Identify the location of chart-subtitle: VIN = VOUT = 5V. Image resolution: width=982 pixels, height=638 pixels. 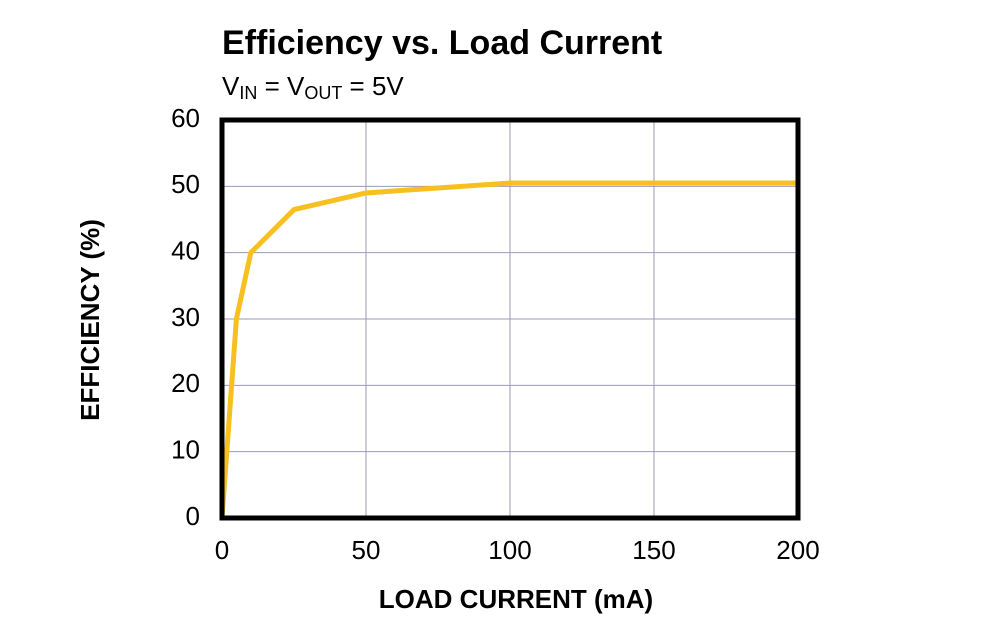
(313, 87).